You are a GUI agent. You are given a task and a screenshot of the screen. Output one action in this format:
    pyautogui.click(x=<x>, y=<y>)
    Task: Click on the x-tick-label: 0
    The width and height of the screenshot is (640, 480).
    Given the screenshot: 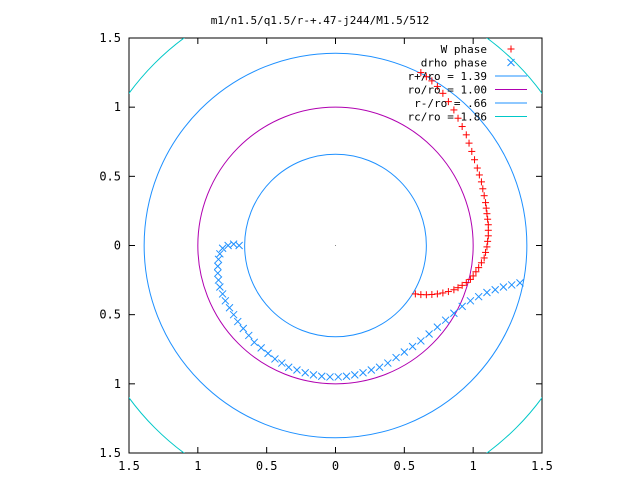 What is the action you would take?
    pyautogui.click(x=335, y=466)
    